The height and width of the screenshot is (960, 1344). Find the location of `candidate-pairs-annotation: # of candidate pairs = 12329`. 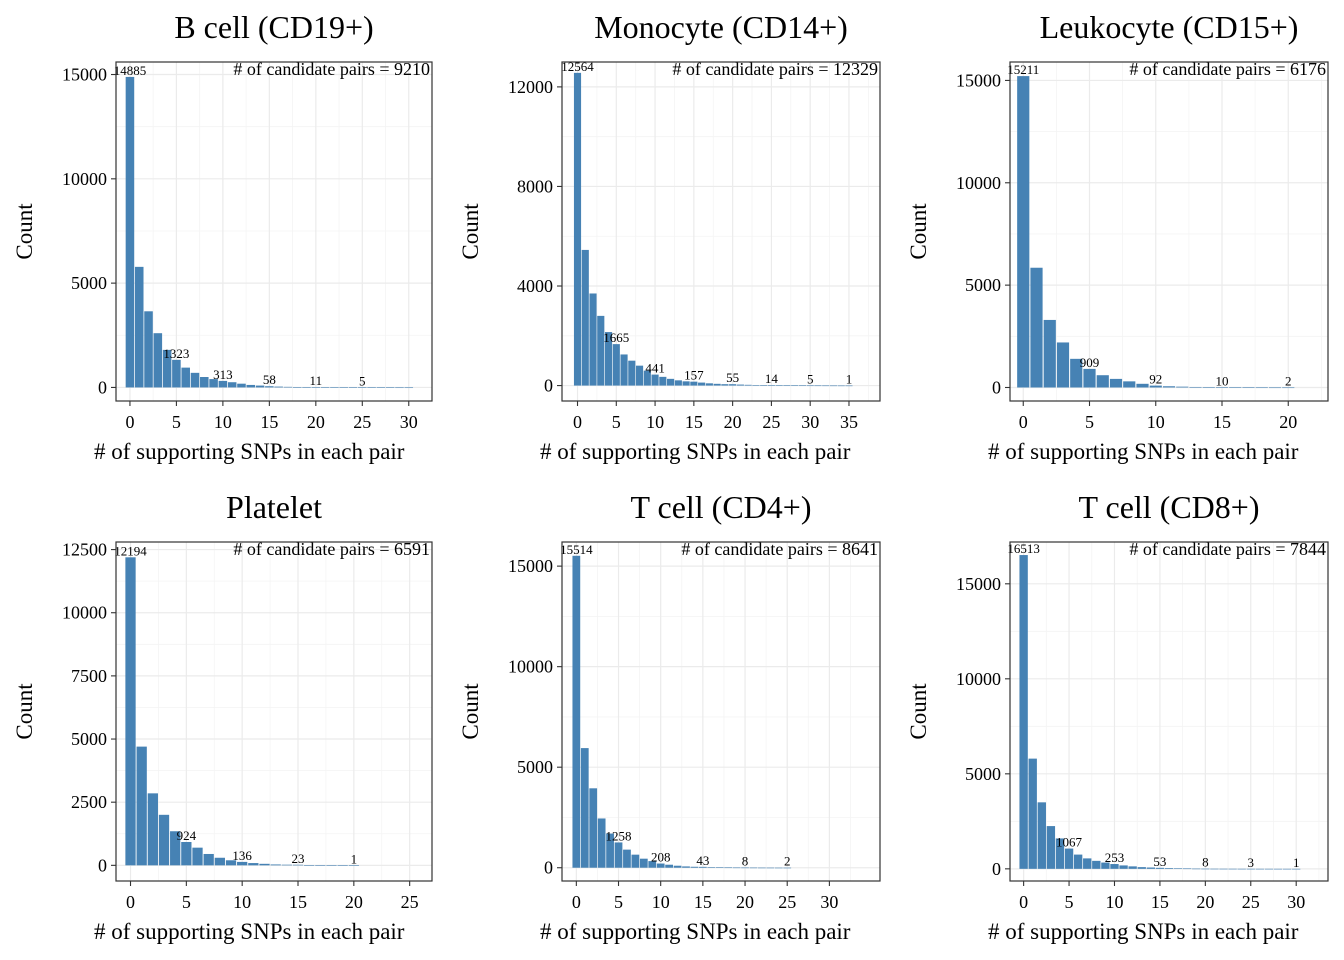

candidate-pairs-annotation: # of candidate pairs = 12329 is located at coordinates (775, 69).